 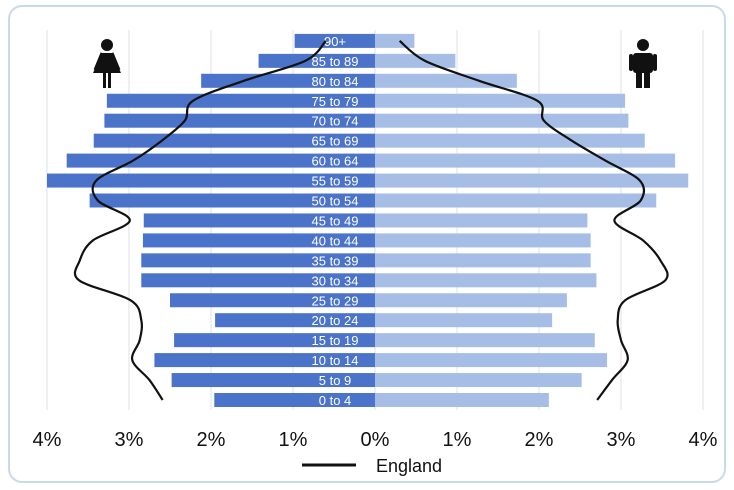 I want to click on age-group-label: 60 to 64, so click(x=335, y=161).